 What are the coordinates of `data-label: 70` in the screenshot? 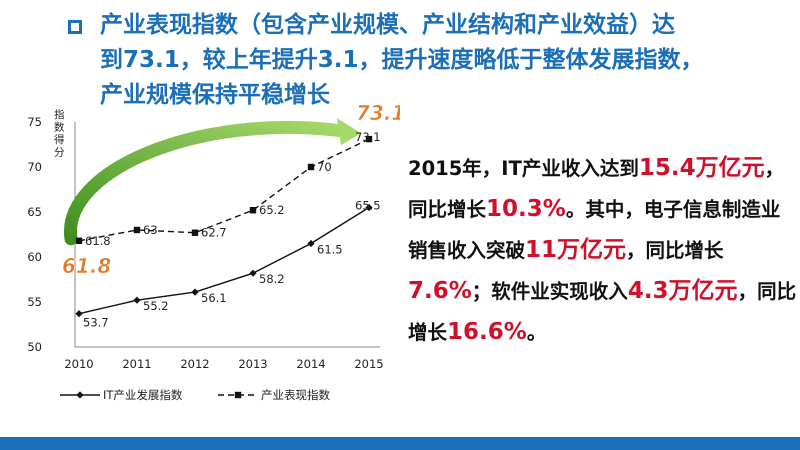 It's located at (324, 167).